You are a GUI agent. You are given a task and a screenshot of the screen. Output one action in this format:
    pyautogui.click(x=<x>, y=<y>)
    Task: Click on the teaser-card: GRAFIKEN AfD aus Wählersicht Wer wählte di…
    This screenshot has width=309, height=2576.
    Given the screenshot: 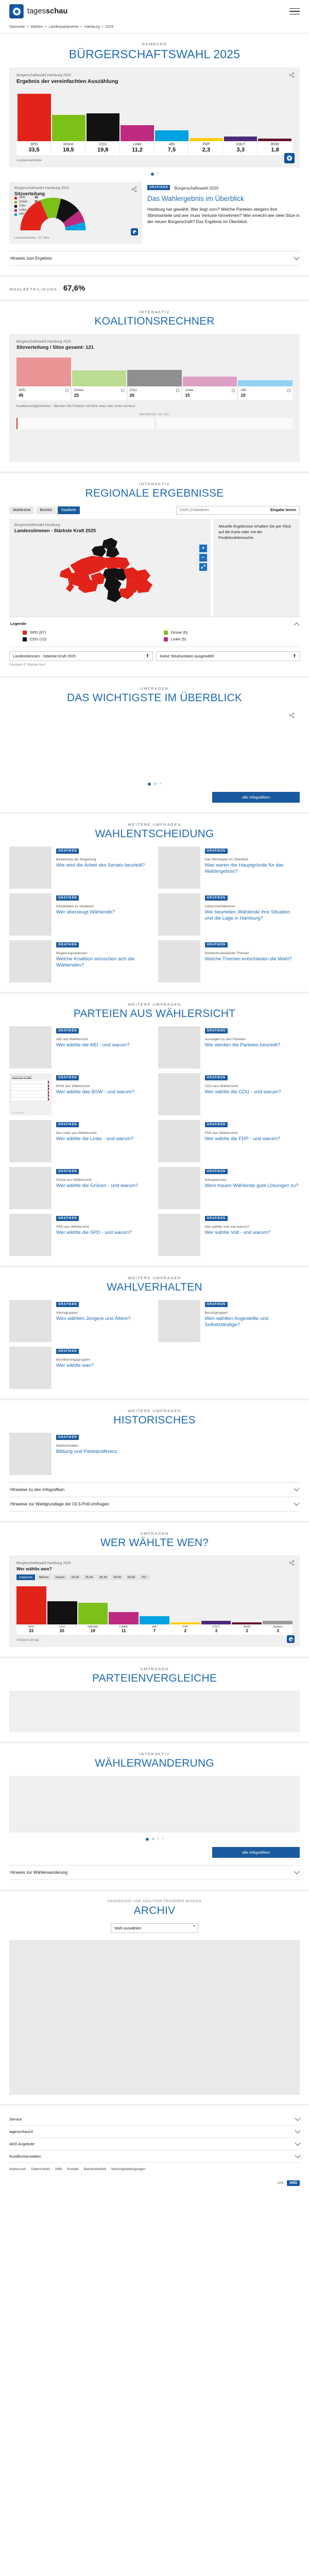 What is the action you would take?
    pyautogui.click(x=80, y=1047)
    